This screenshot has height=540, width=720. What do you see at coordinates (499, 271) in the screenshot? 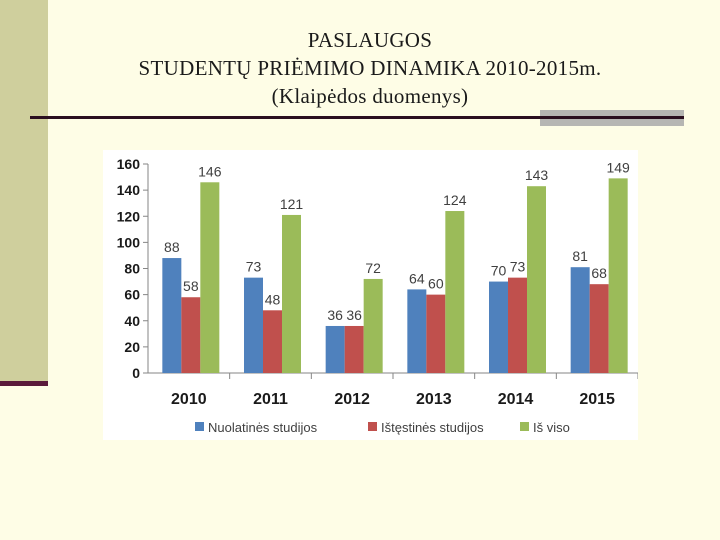
I see `data-label: 70` at bounding box center [499, 271].